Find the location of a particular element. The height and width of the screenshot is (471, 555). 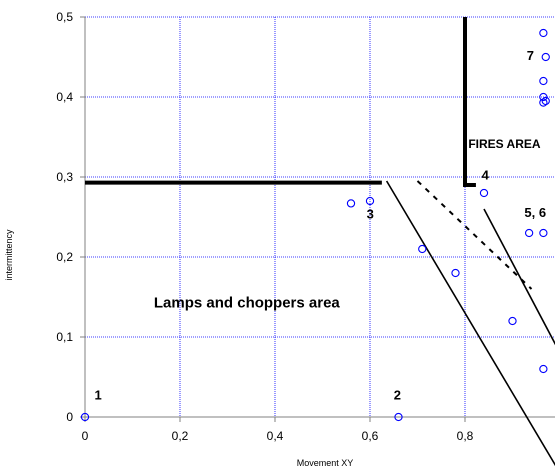

y-tick-label: 0 is located at coordinates (69, 417).